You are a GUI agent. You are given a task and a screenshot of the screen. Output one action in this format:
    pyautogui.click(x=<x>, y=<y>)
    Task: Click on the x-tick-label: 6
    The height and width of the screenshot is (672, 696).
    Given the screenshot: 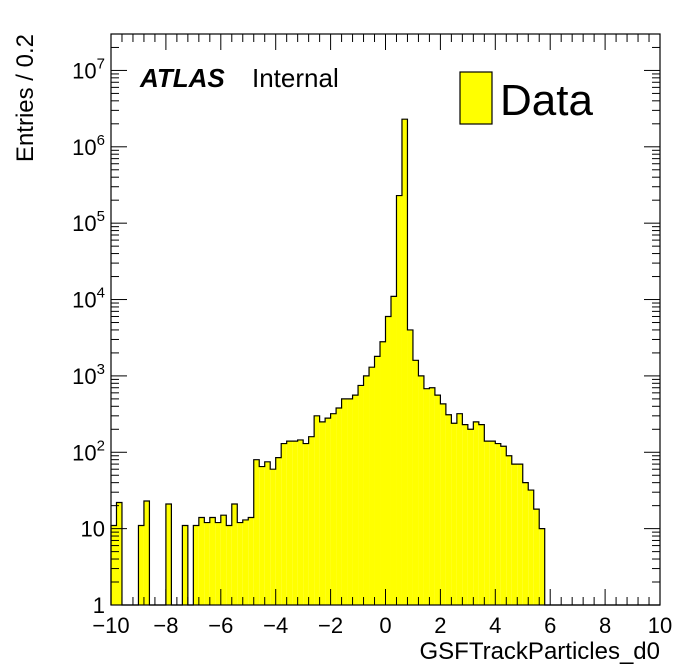 What is the action you would take?
    pyautogui.click(x=550, y=625)
    